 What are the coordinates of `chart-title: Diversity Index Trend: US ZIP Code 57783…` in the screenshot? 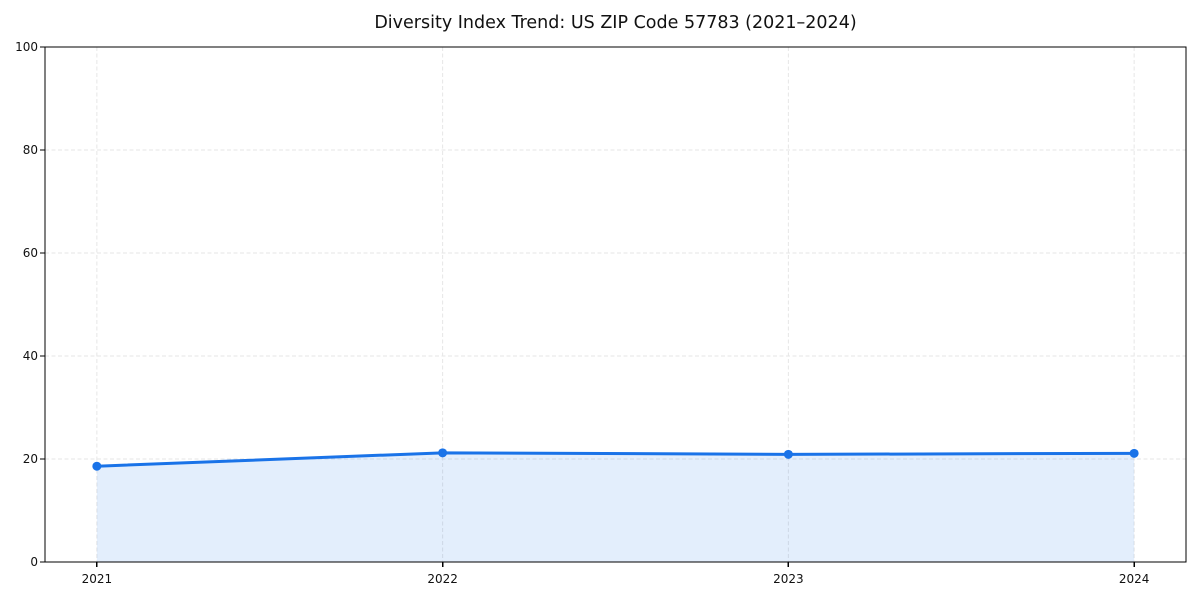 It's located at (615, 23).